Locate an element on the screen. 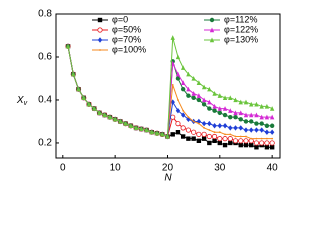 Image resolution: width=320 pixels, height=240 pixels. y-tick-label: 0.4 is located at coordinates (45, 100).